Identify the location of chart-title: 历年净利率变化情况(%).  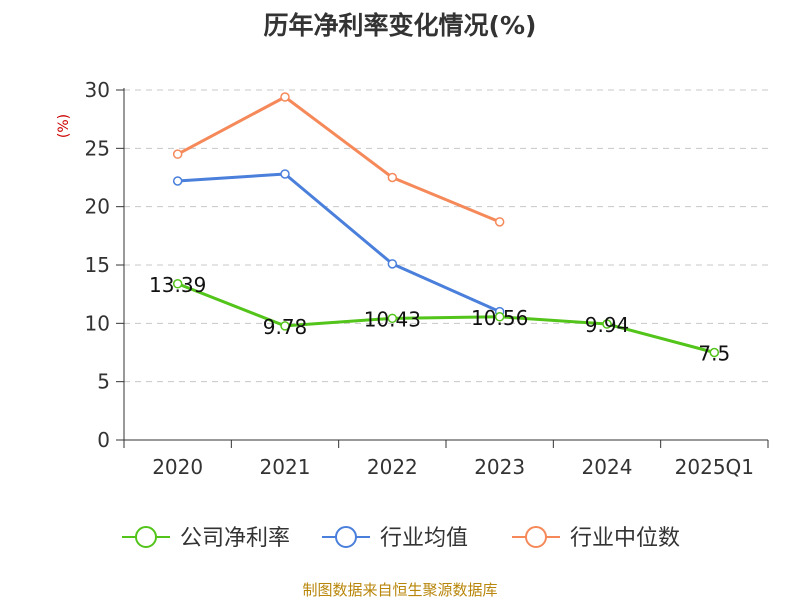
(400, 25).